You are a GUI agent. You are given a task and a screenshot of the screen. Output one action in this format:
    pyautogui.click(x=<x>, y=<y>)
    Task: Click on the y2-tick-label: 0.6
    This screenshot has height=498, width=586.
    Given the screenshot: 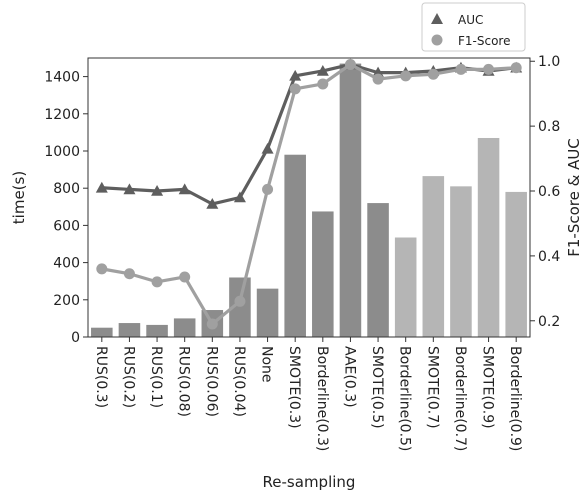 What is the action you would take?
    pyautogui.click(x=549, y=192)
    